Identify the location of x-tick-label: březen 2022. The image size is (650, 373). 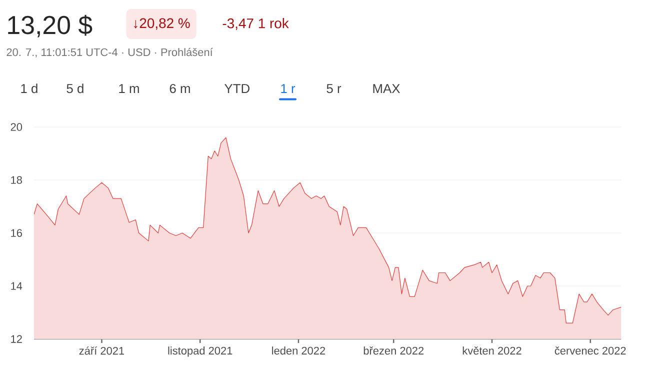
(394, 350).